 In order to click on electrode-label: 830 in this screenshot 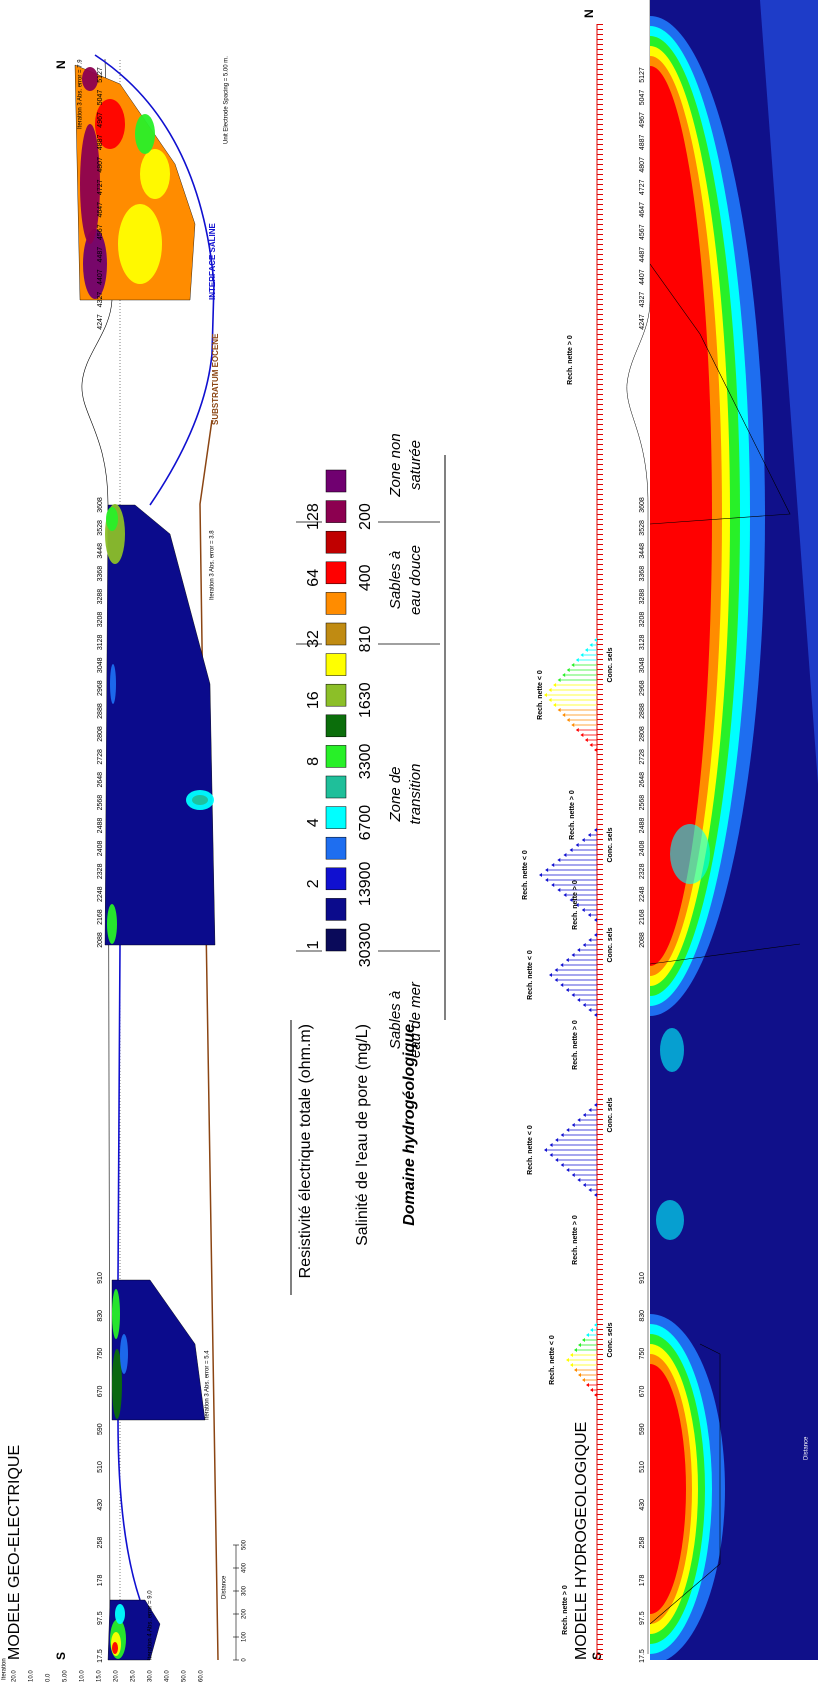, I will do `click(100, 1316)`.